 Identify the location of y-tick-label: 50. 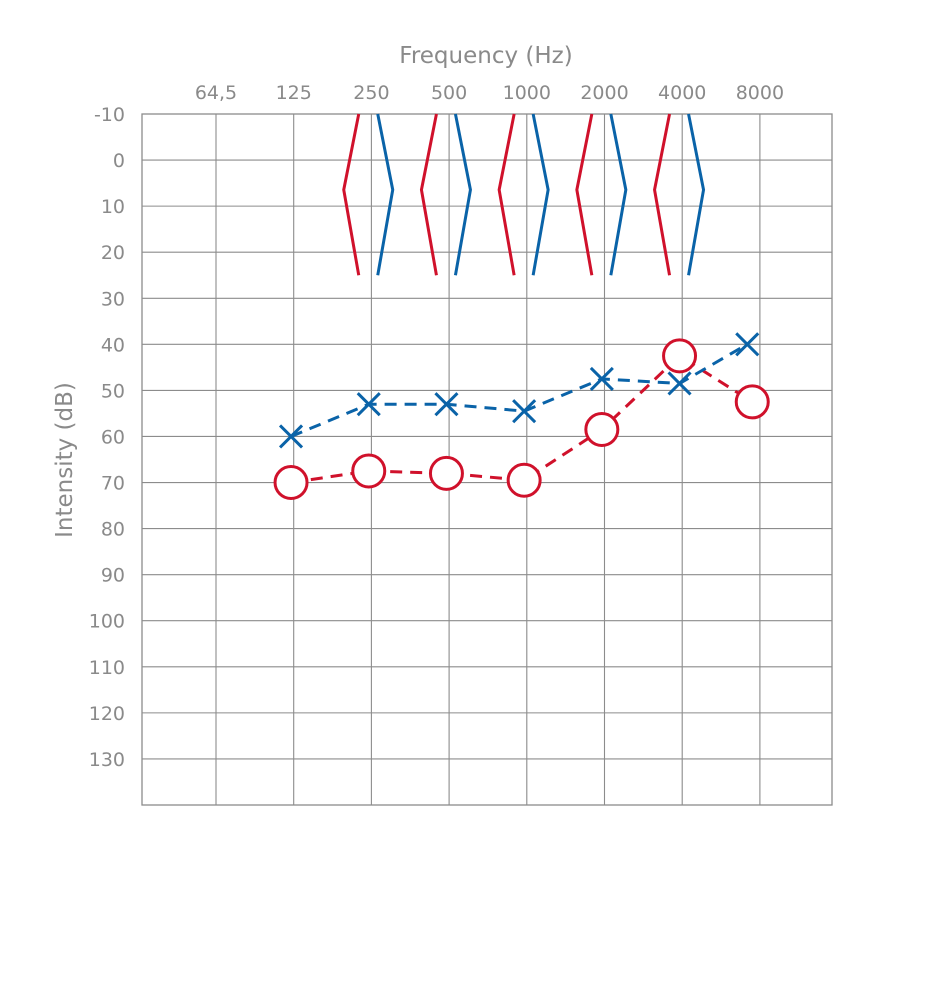
(113, 391).